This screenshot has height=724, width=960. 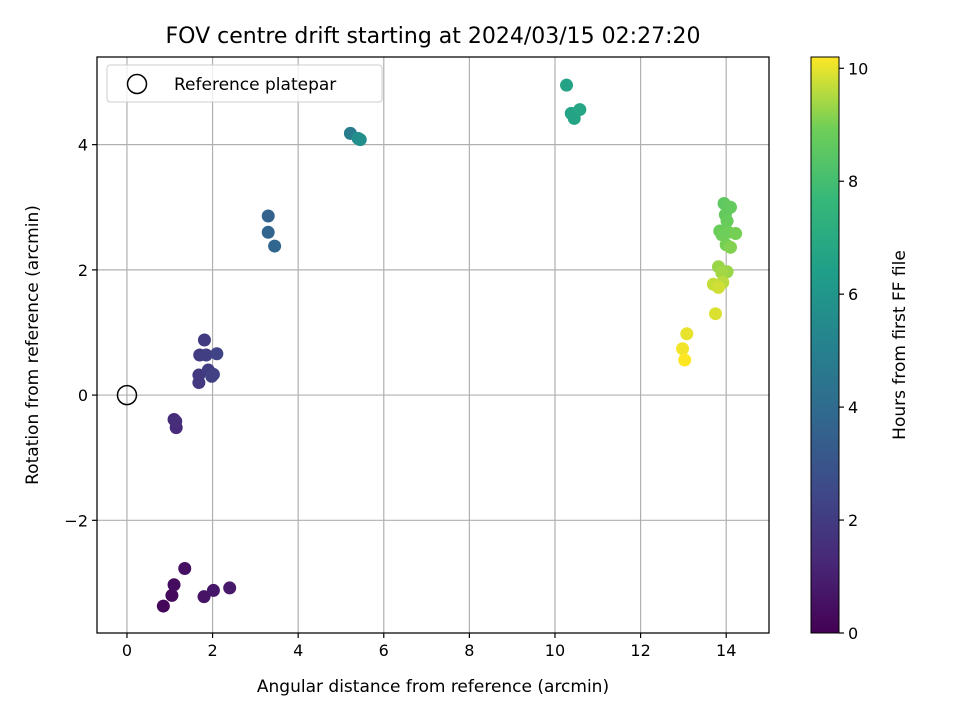 What do you see at coordinates (853, 407) in the screenshot?
I see `colorbar-tick-label: 4` at bounding box center [853, 407].